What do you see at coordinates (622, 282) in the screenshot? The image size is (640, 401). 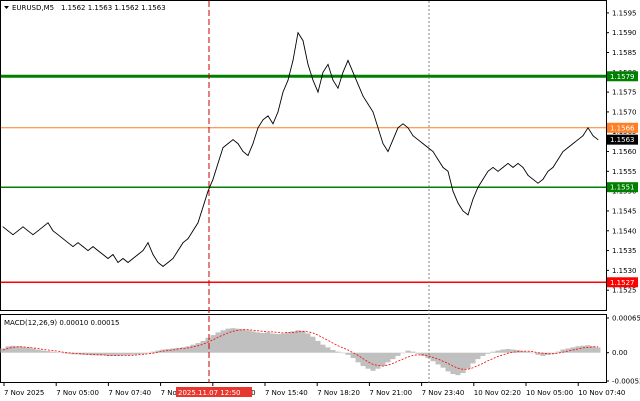 I see `level-price-badge` at bounding box center [622, 282].